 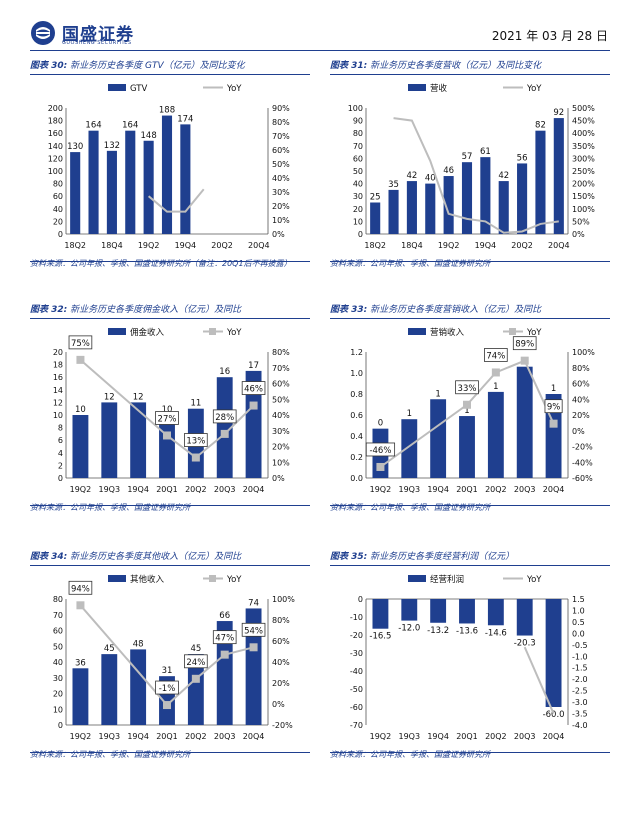 What do you see at coordinates (430, 179) in the screenshot?
I see `bar-data-label: 40` at bounding box center [430, 179].